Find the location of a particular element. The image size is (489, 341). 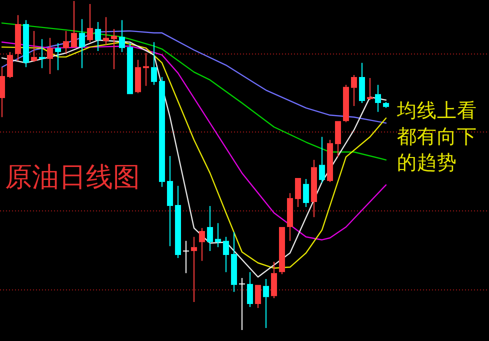

annotation: 原油日线图 is located at coordinates (72, 177).